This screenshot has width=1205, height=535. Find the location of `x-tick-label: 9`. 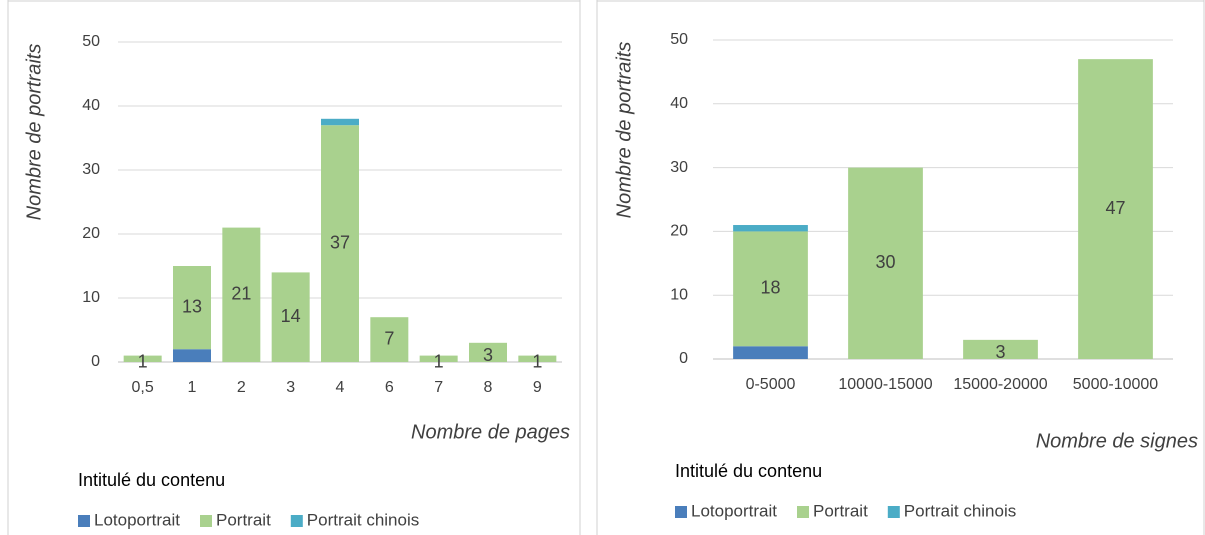

x-tick-label: 9 is located at coordinates (537, 387).